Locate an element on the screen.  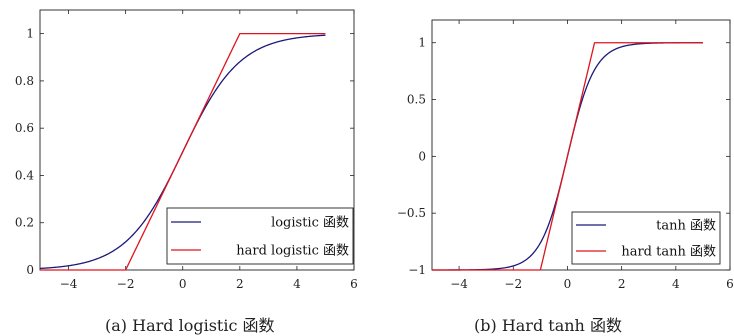
legend-label: logistic 函数 is located at coordinates (310, 223).